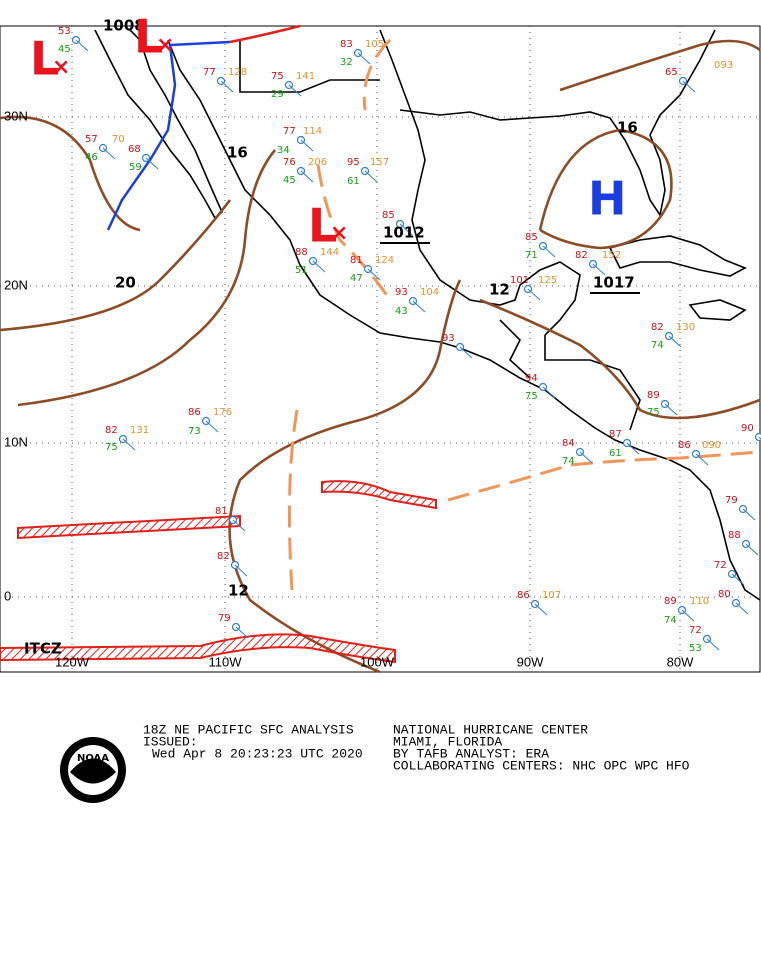 The width and height of the screenshot is (761, 954). Describe the element at coordinates (695, 648) in the screenshot. I see `station-value: 53` at that location.